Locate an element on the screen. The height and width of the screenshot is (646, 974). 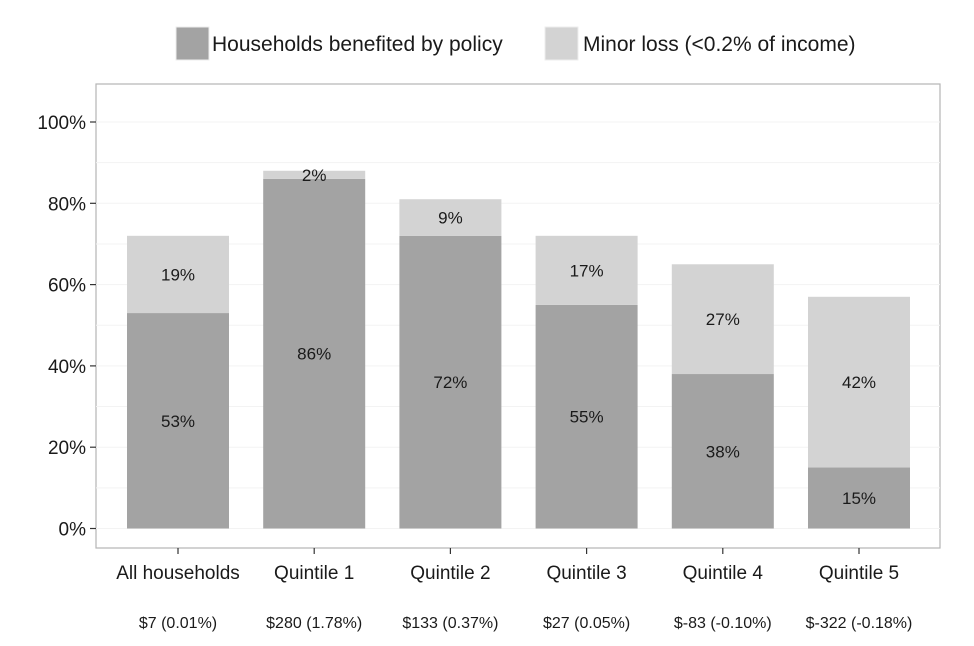
data-label: 9% is located at coordinates (450, 218).